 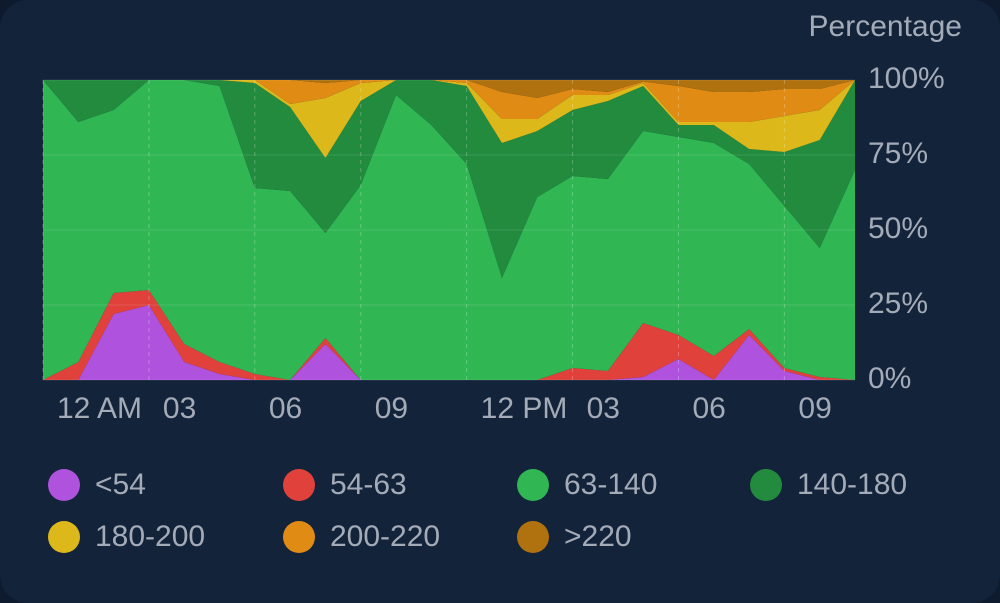 What do you see at coordinates (898, 153) in the screenshot?
I see `y-tick-label: 75%` at bounding box center [898, 153].